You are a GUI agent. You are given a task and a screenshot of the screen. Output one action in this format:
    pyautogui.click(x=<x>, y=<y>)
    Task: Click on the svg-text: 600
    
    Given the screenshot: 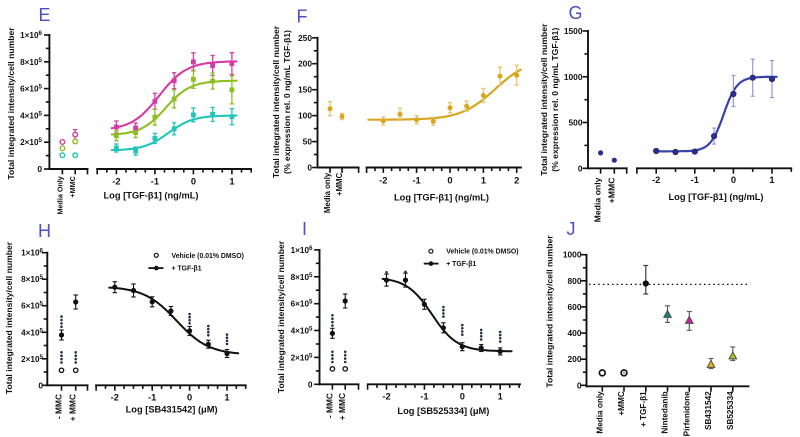 What is the action you would take?
    pyautogui.click(x=575, y=307)
    